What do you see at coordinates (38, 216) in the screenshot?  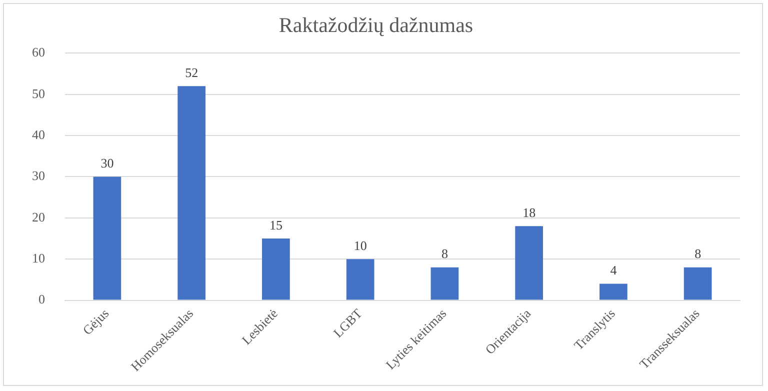 I see `y-tick-label: 20` at bounding box center [38, 216].